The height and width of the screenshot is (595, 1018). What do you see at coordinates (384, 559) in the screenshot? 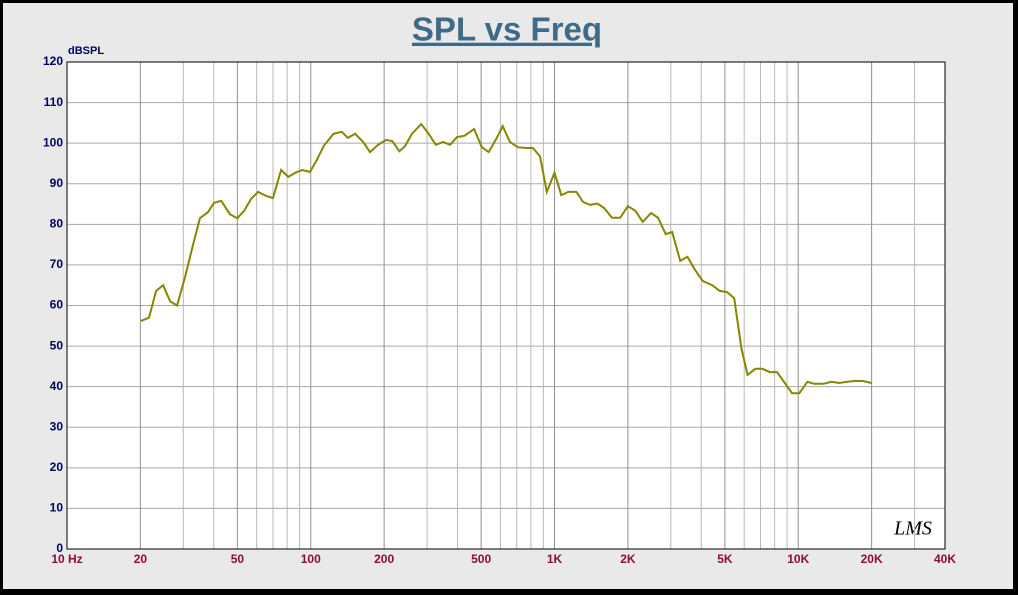
I see `x-tick-label: 200` at bounding box center [384, 559].